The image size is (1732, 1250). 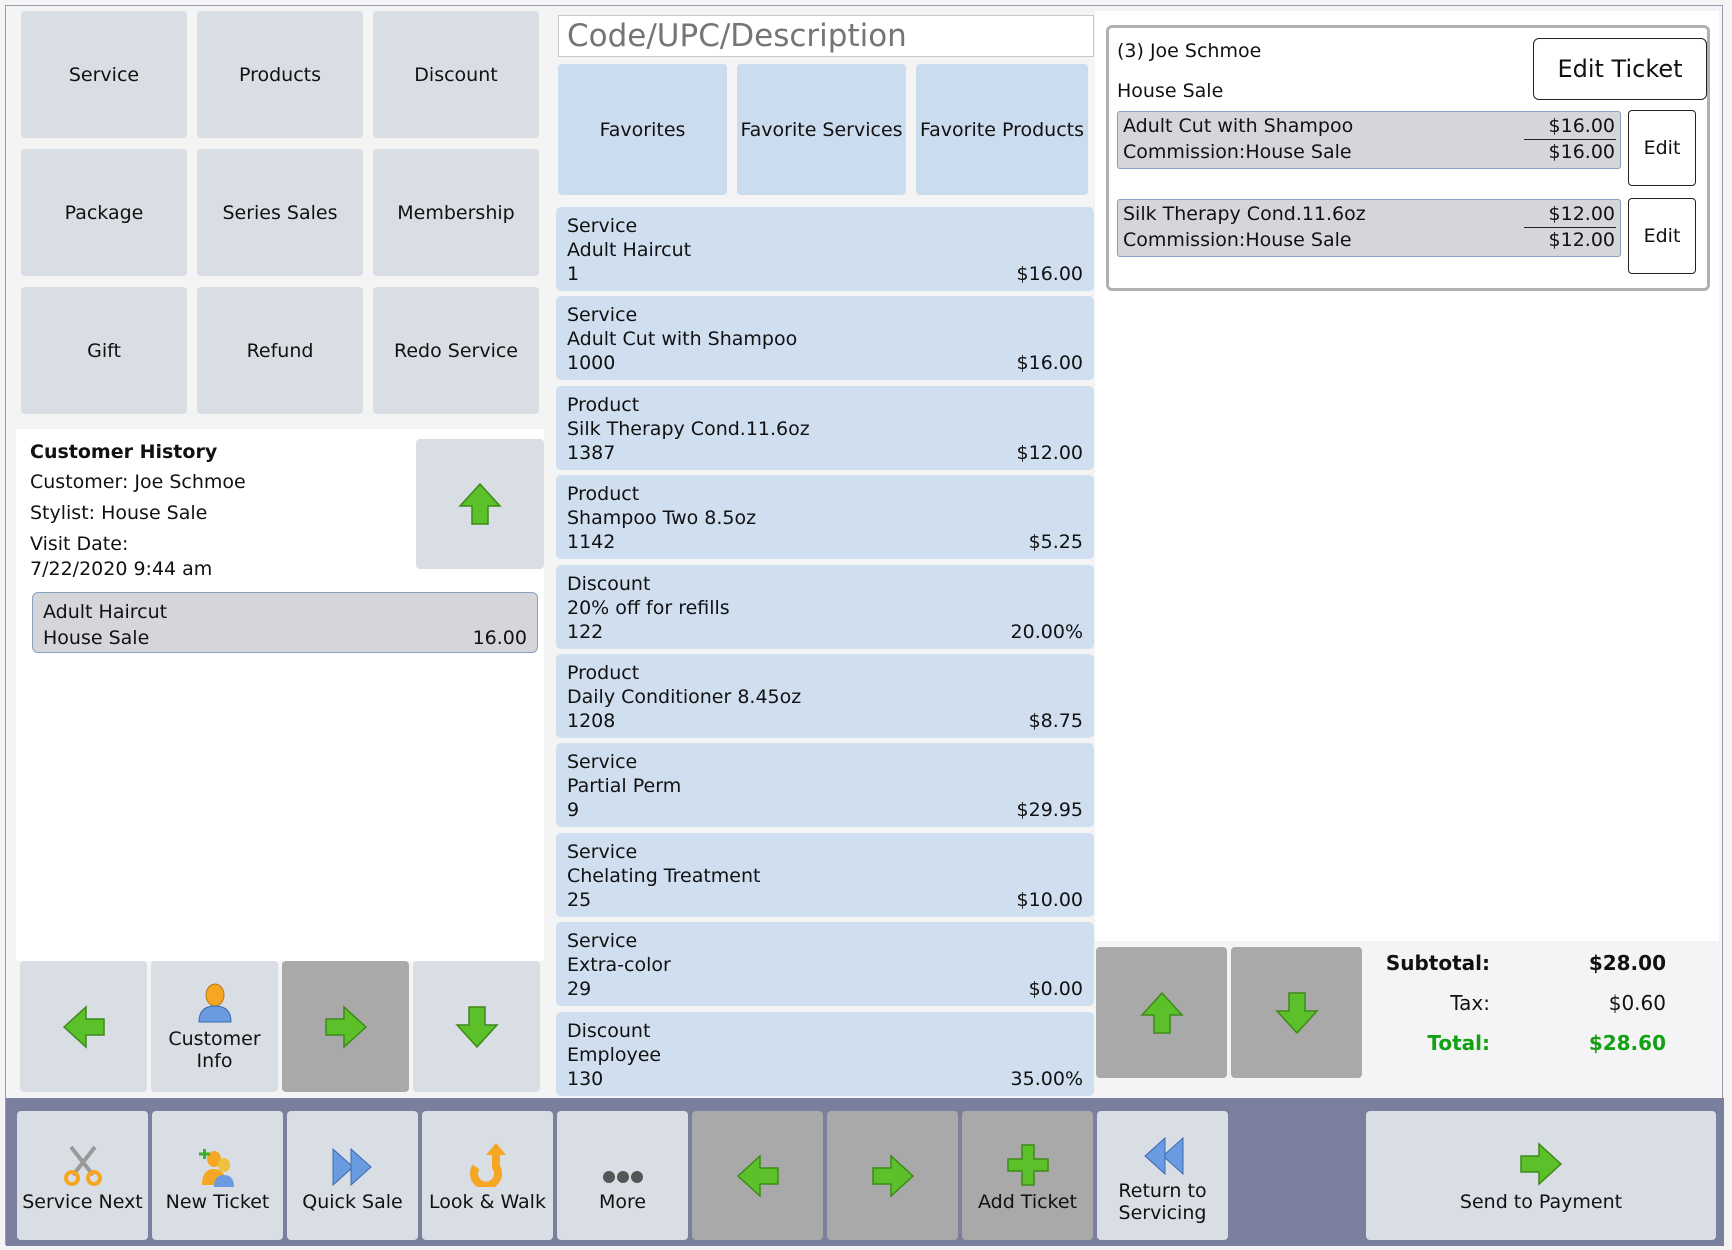 What do you see at coordinates (1189, 51) in the screenshot?
I see `ticket-customer: (3) Joe Schmoe` at bounding box center [1189, 51].